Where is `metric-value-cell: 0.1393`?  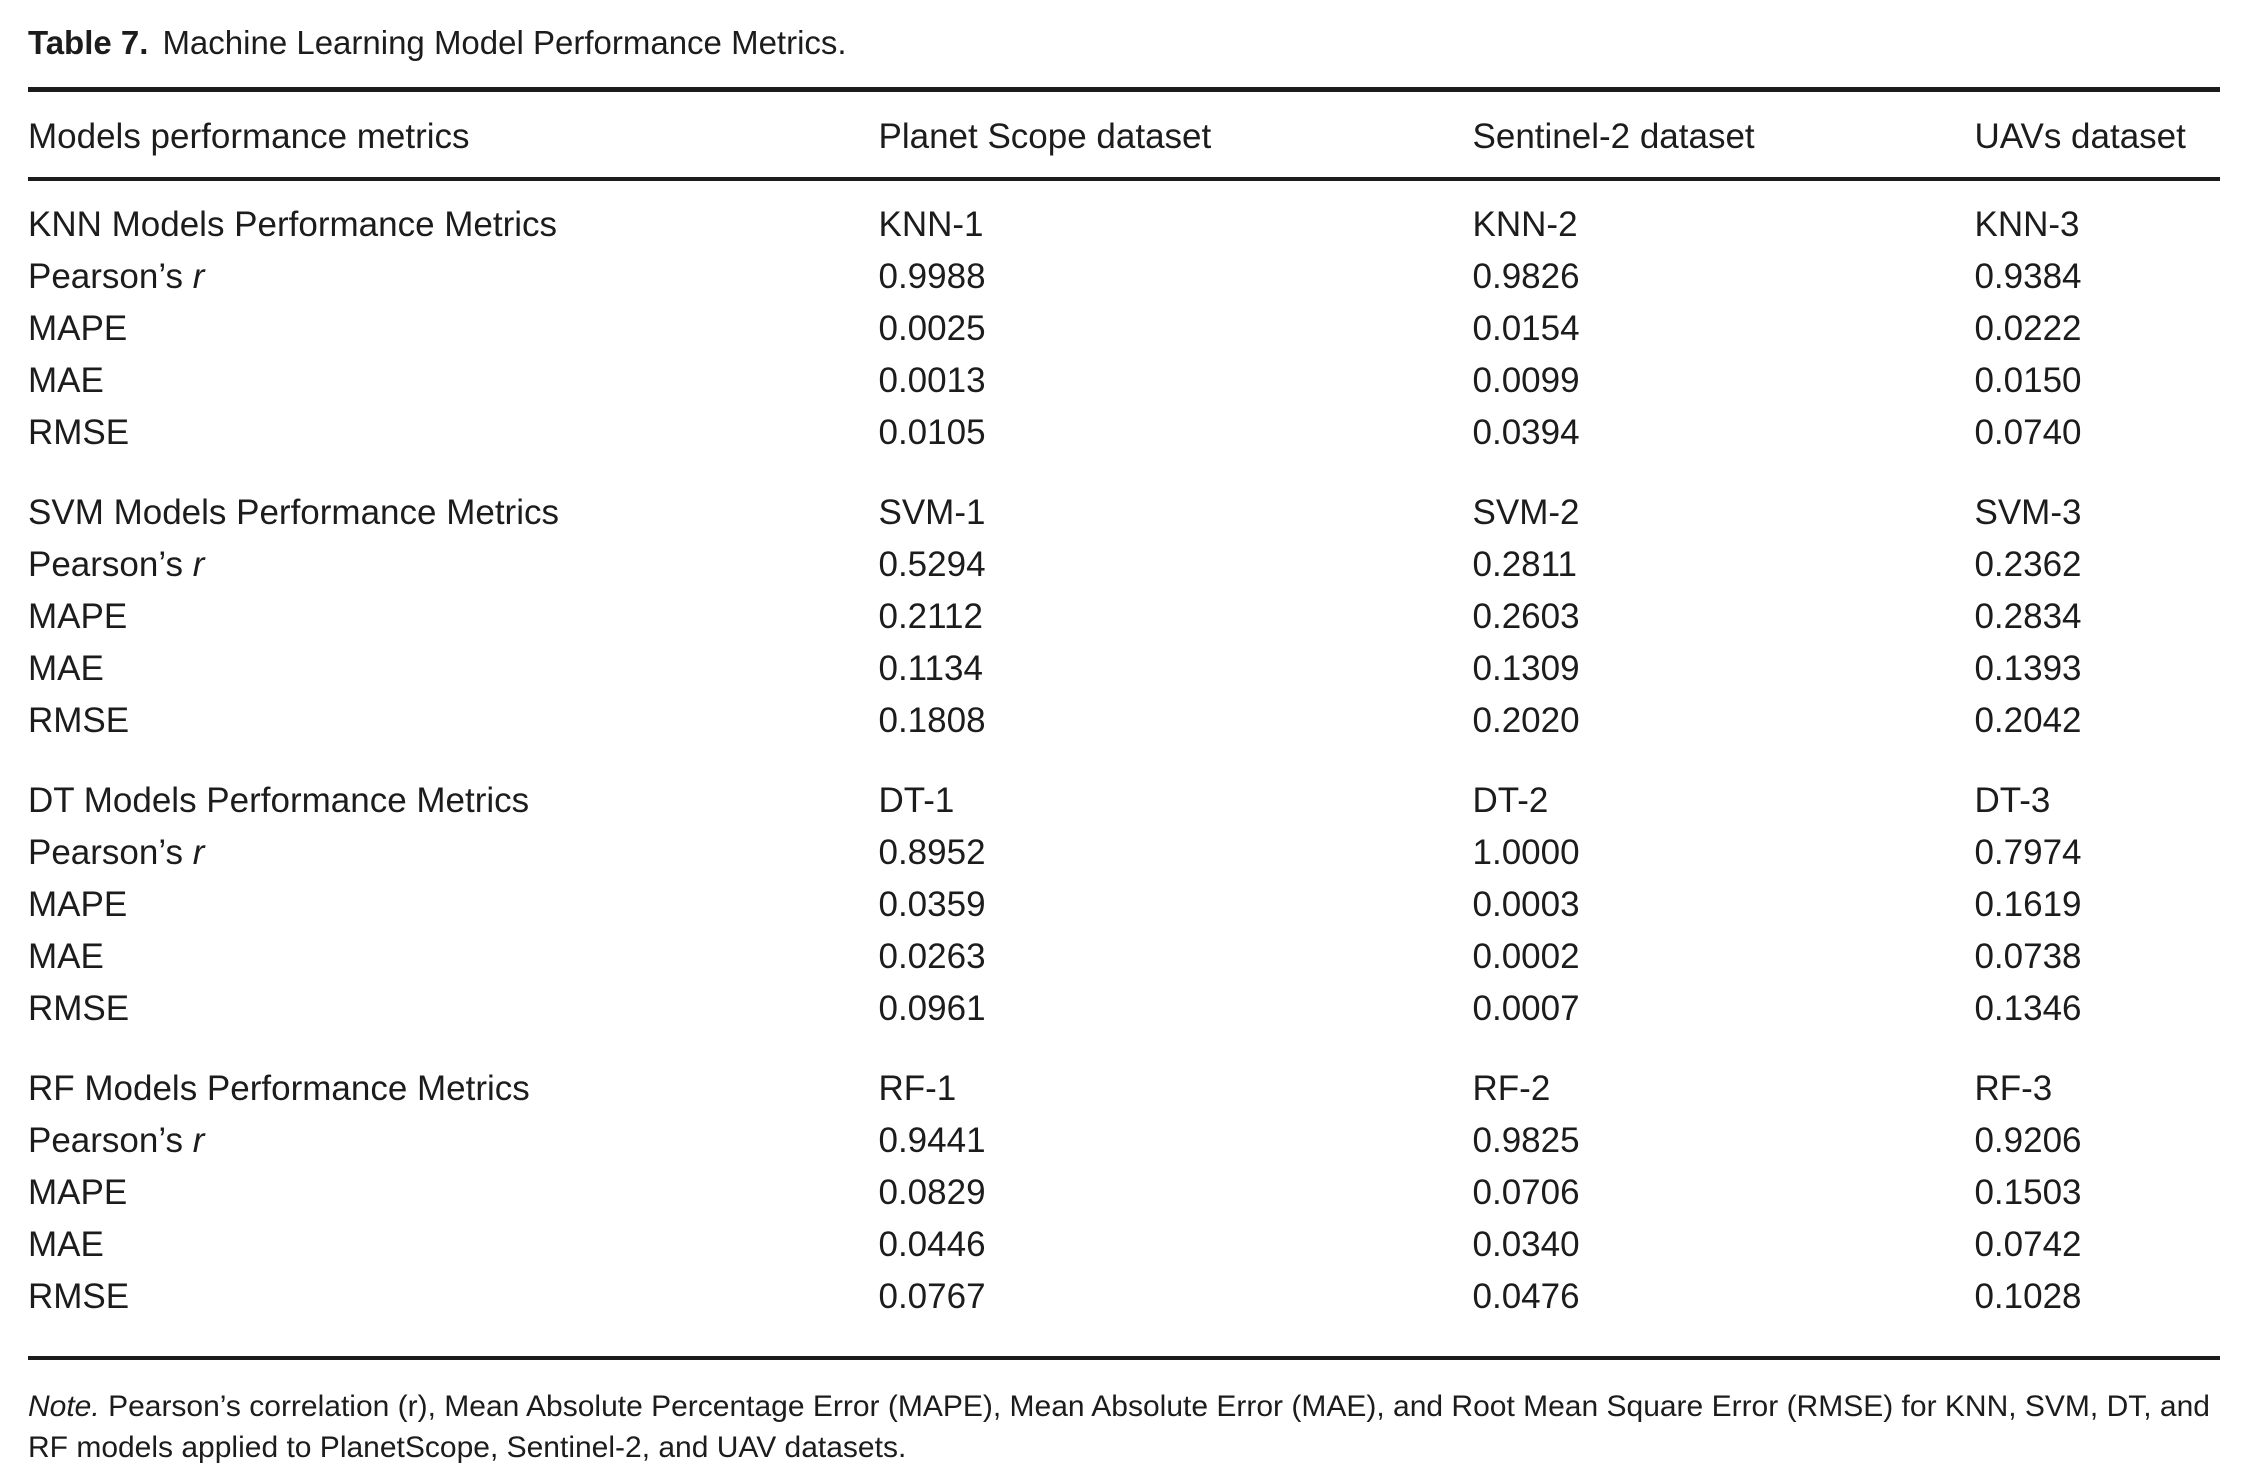
metric-value-cell: 0.1393 is located at coordinates (2028, 669).